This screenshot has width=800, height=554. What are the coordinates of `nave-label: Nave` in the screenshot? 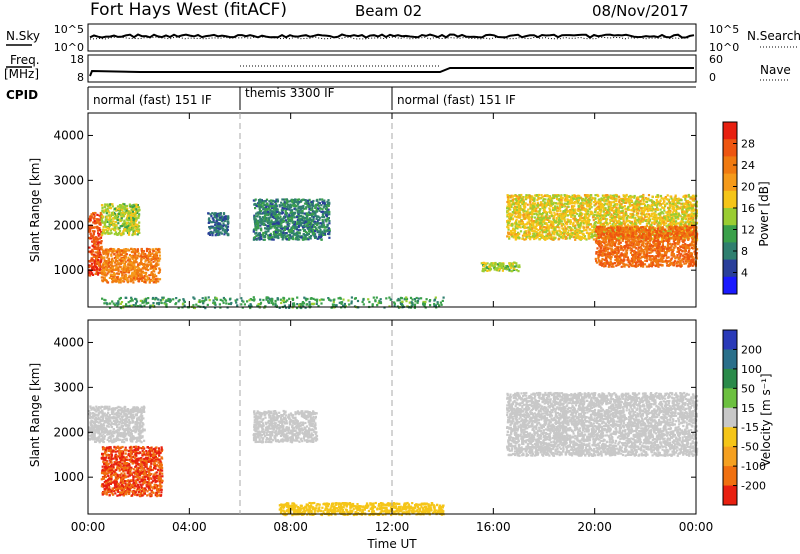 It's located at (775, 70).